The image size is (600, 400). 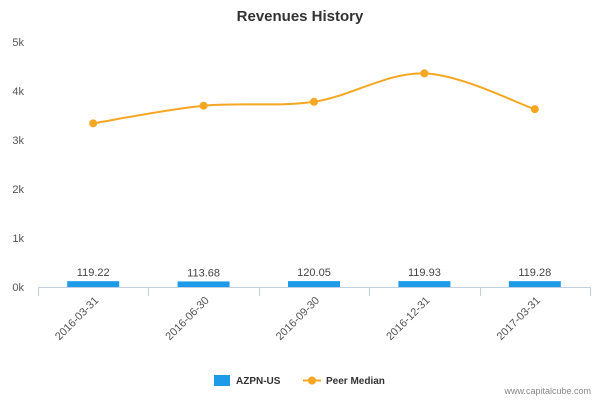 I want to click on bar-data-label: 119.93, so click(x=424, y=273).